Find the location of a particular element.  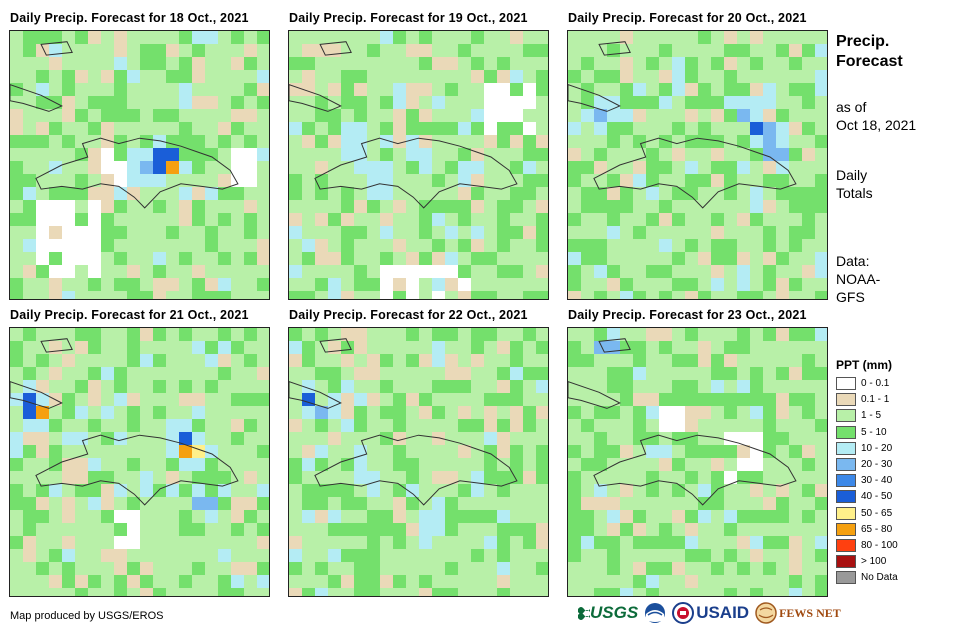

usgs-wave-icon is located at coordinates (584, 613).